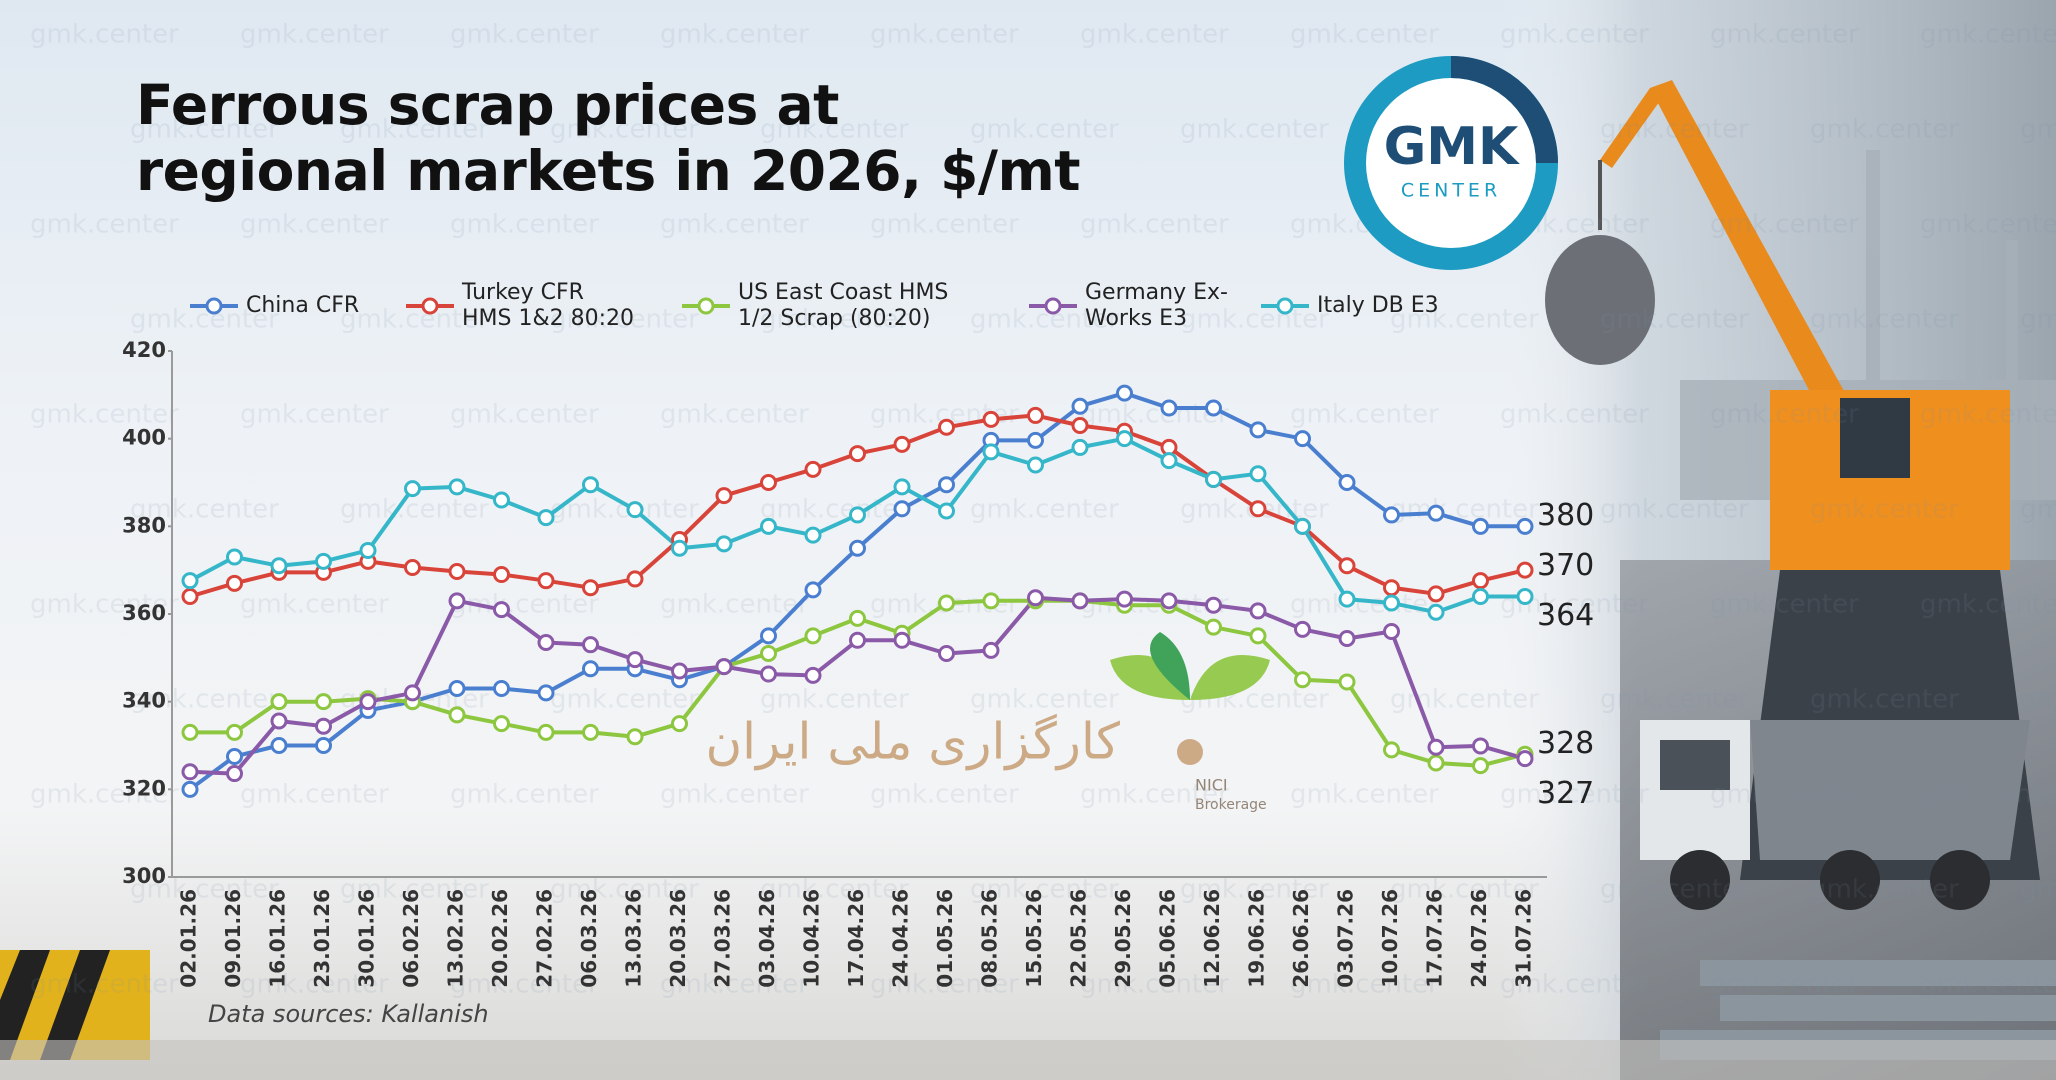  Describe the element at coordinates (1565, 793) in the screenshot. I see `end-label: 327` at that location.